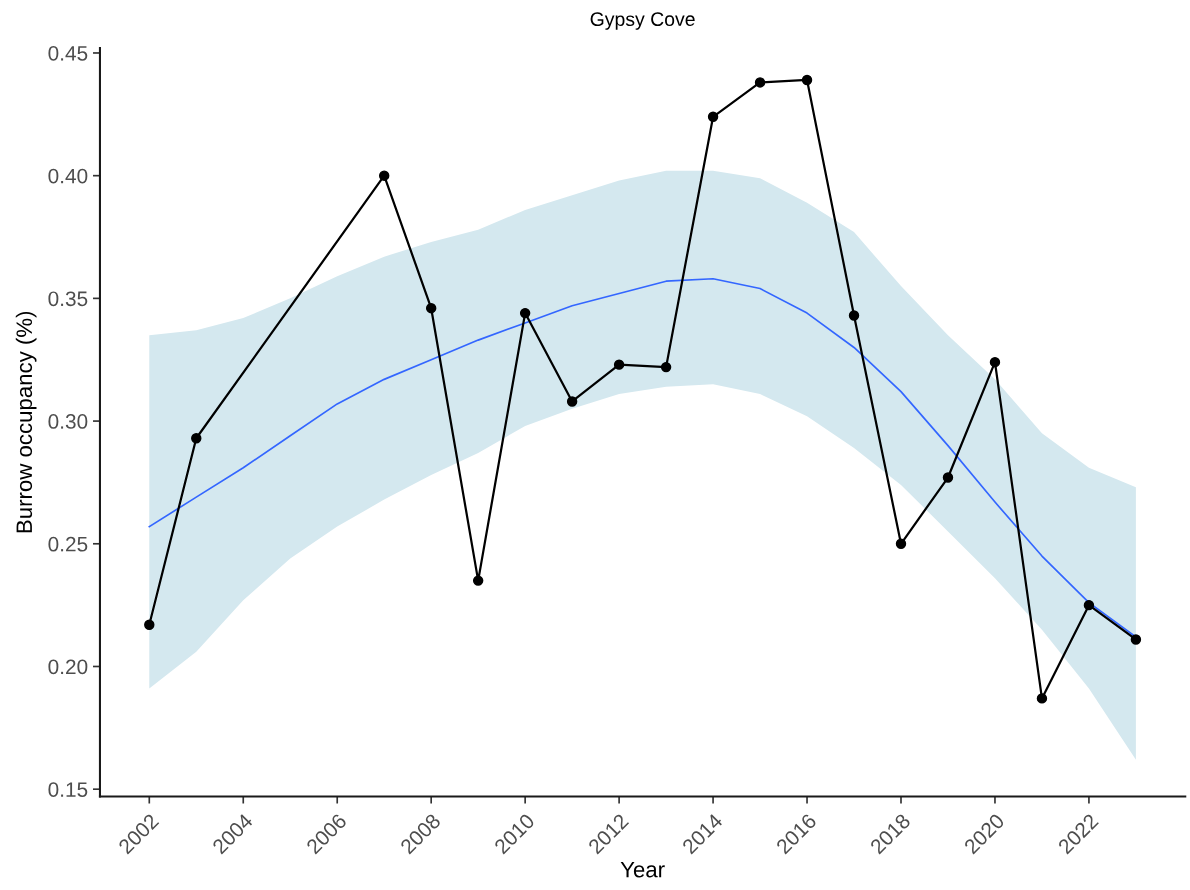  I want to click on chart-title: Gypsy Cove, so click(642, 21).